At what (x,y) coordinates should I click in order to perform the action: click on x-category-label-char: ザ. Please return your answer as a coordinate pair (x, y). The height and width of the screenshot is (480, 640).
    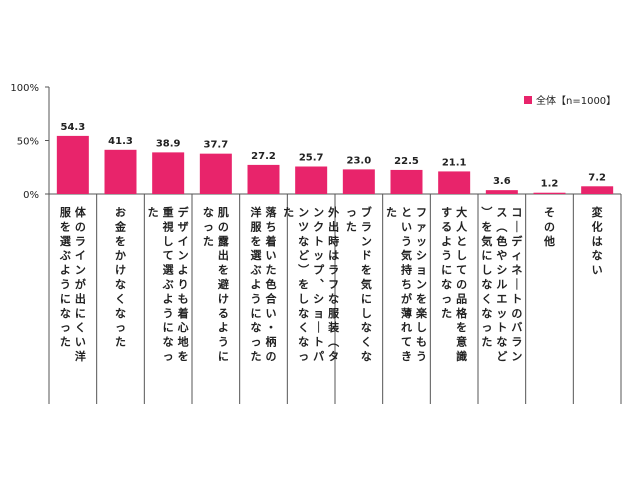
    Looking at the image, I should click on (183, 226).